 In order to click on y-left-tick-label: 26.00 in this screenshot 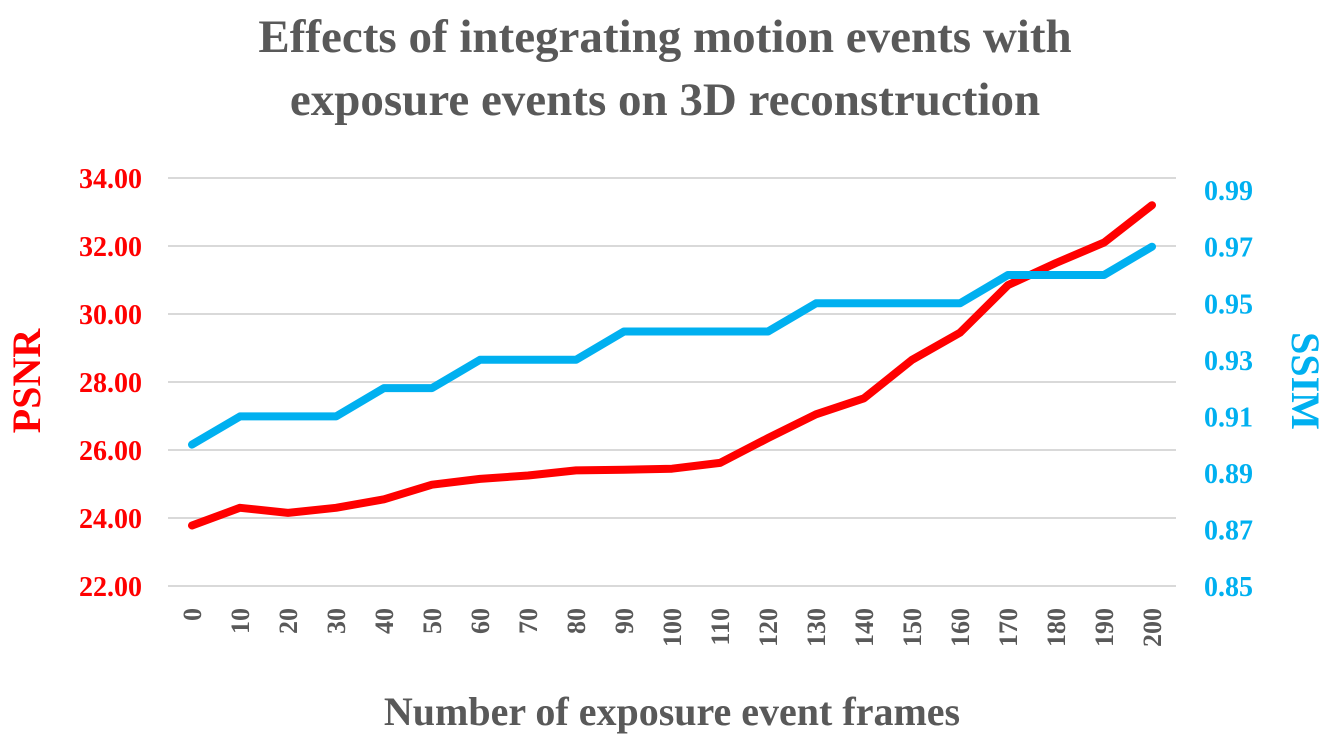, I will do `click(110, 451)`.